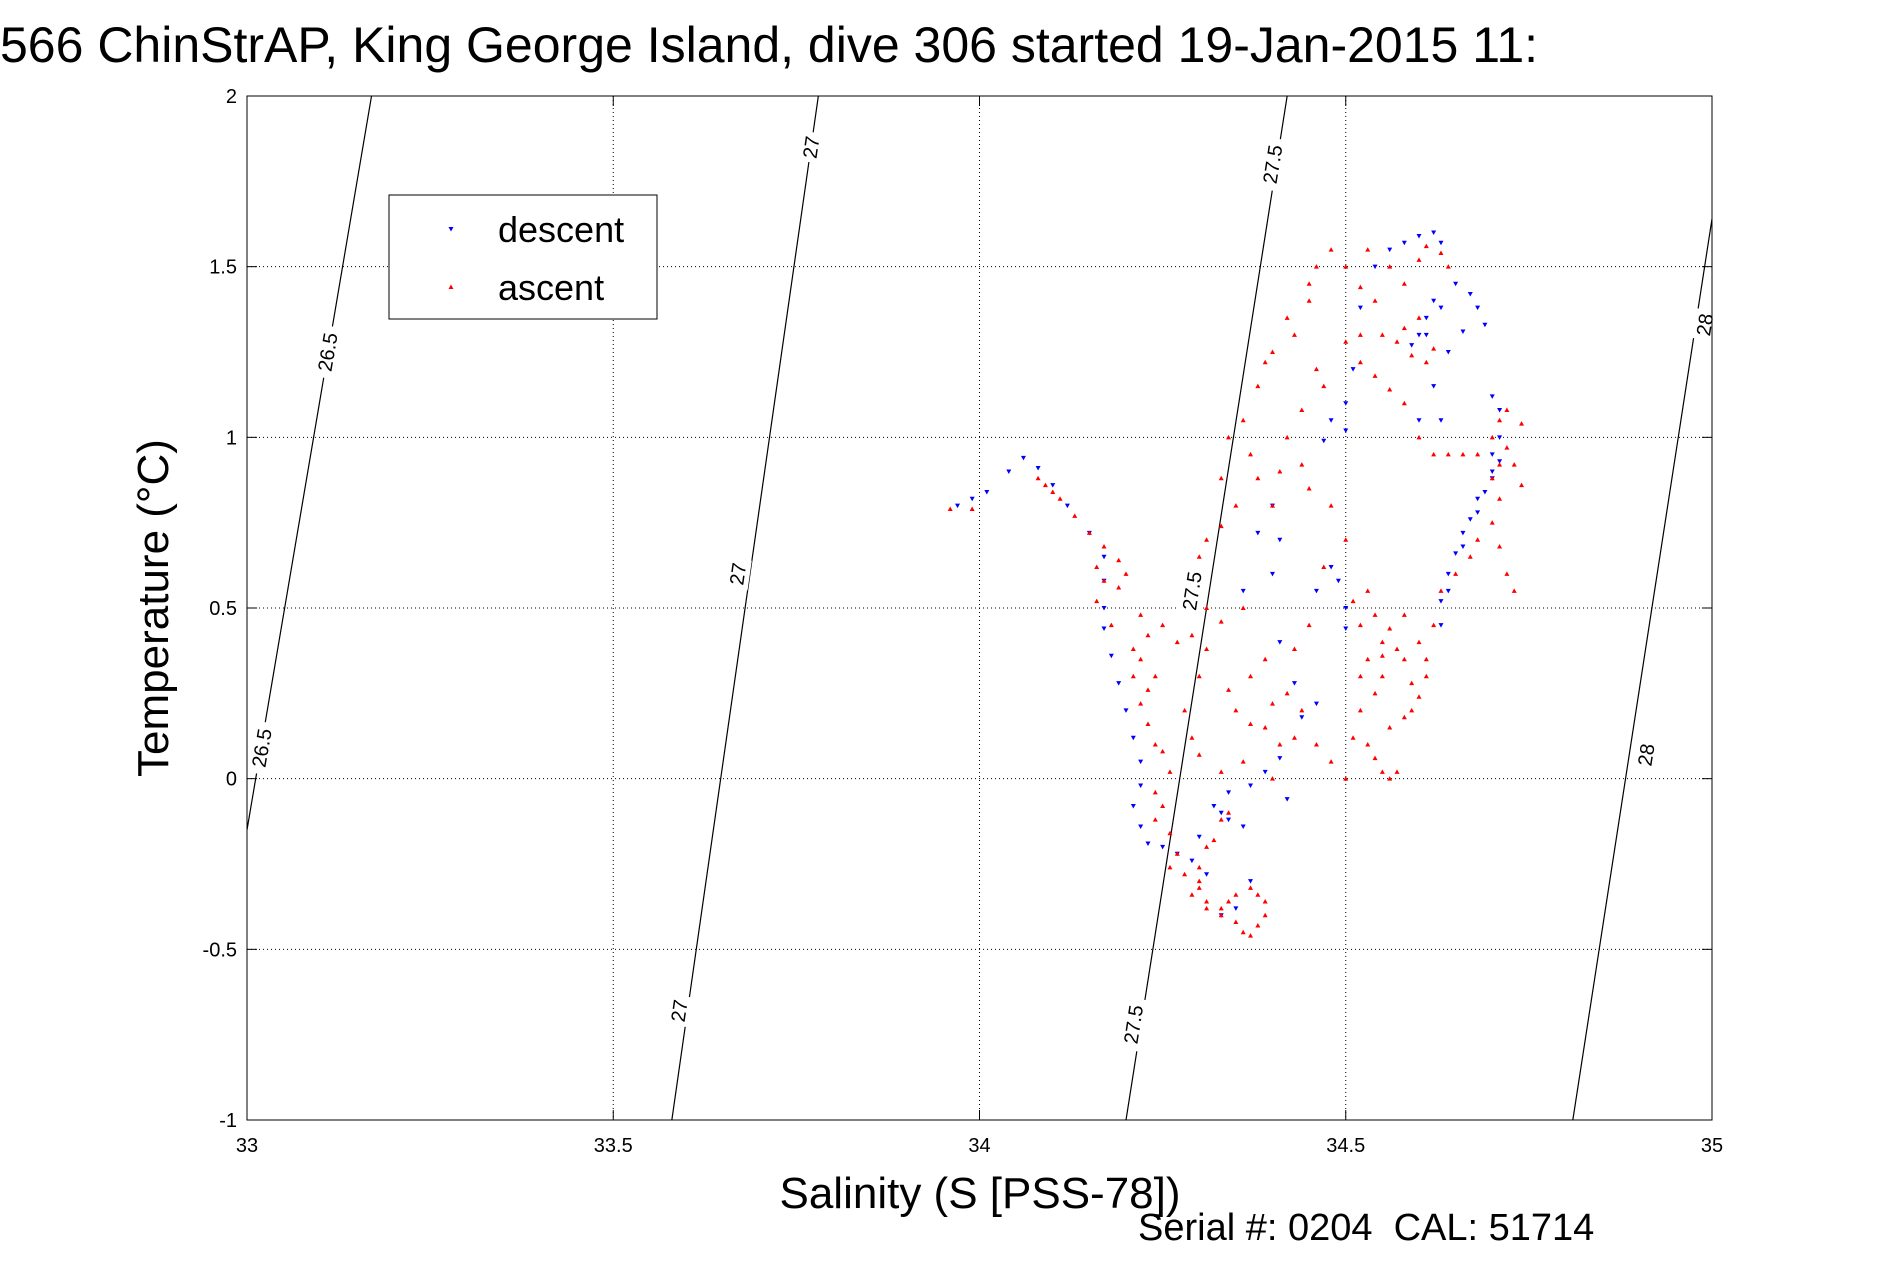  I want to click on y-tick-label: -1, so click(228, 1121).